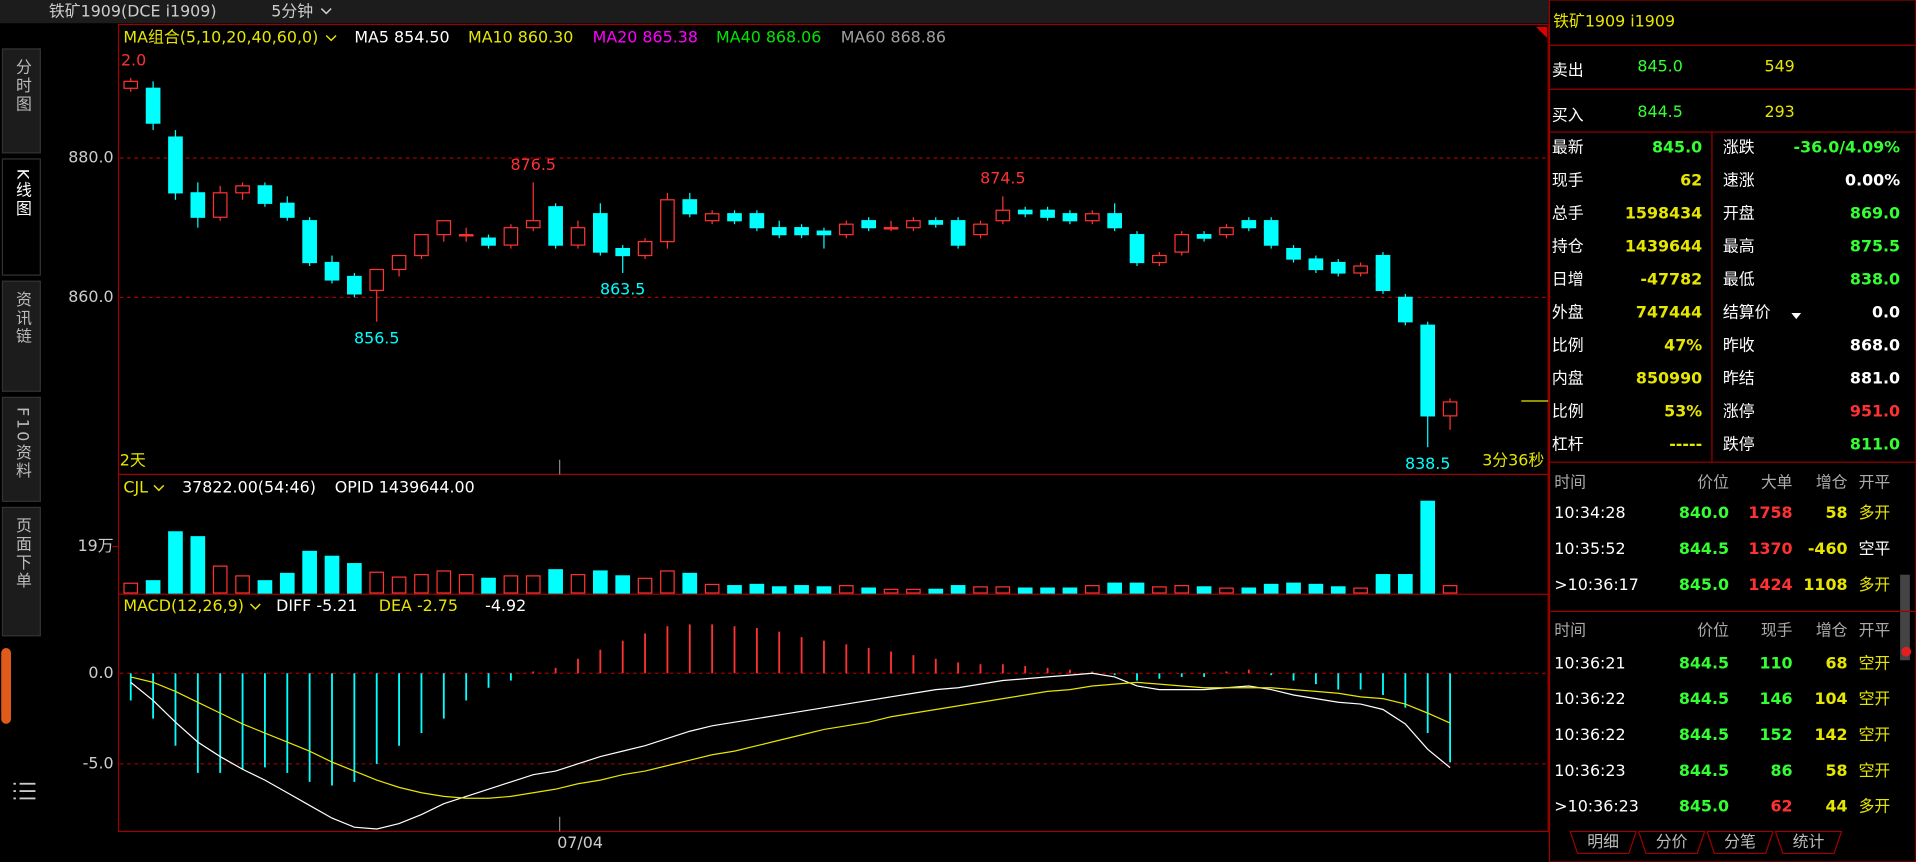 This screenshot has width=1916, height=862. Describe the element at coordinates (1589, 662) in the screenshot. I see `table-cell: 10:36:21` at that location.